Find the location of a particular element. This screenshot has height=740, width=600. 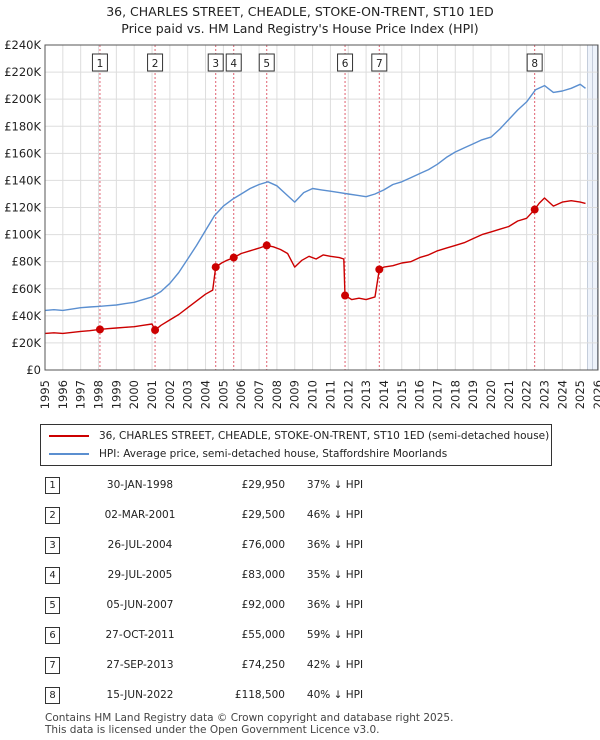

sale-price: £76,000 is located at coordinates (263, 545).